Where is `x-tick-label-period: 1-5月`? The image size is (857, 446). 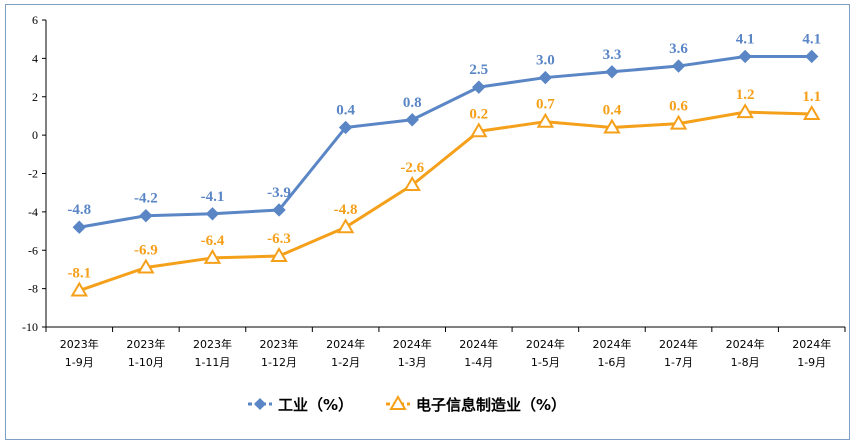
x-tick-label-period: 1-5月 is located at coordinates (545, 362).